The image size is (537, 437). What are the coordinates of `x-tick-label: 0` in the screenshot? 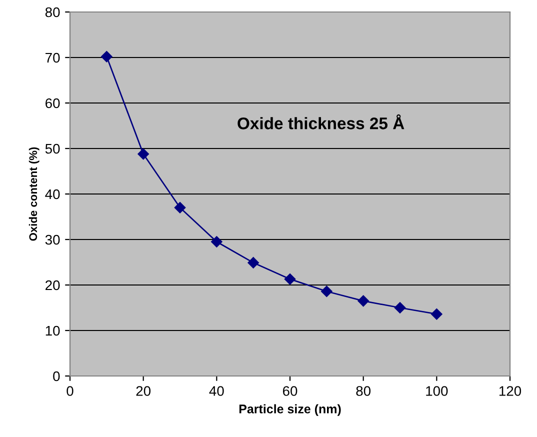 It's located at (70, 391).